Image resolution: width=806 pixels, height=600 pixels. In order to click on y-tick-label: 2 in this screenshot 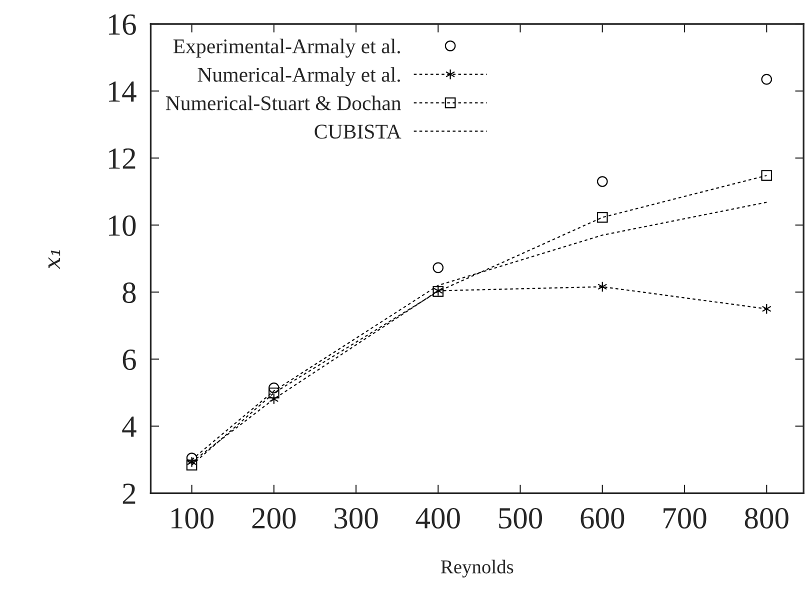, I will do `click(129, 494)`.